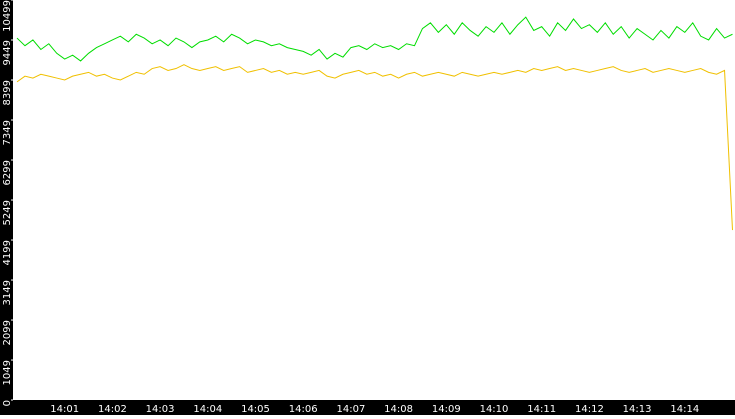  Describe the element at coordinates (374, 39) in the screenshot. I see `series-line` at that location.